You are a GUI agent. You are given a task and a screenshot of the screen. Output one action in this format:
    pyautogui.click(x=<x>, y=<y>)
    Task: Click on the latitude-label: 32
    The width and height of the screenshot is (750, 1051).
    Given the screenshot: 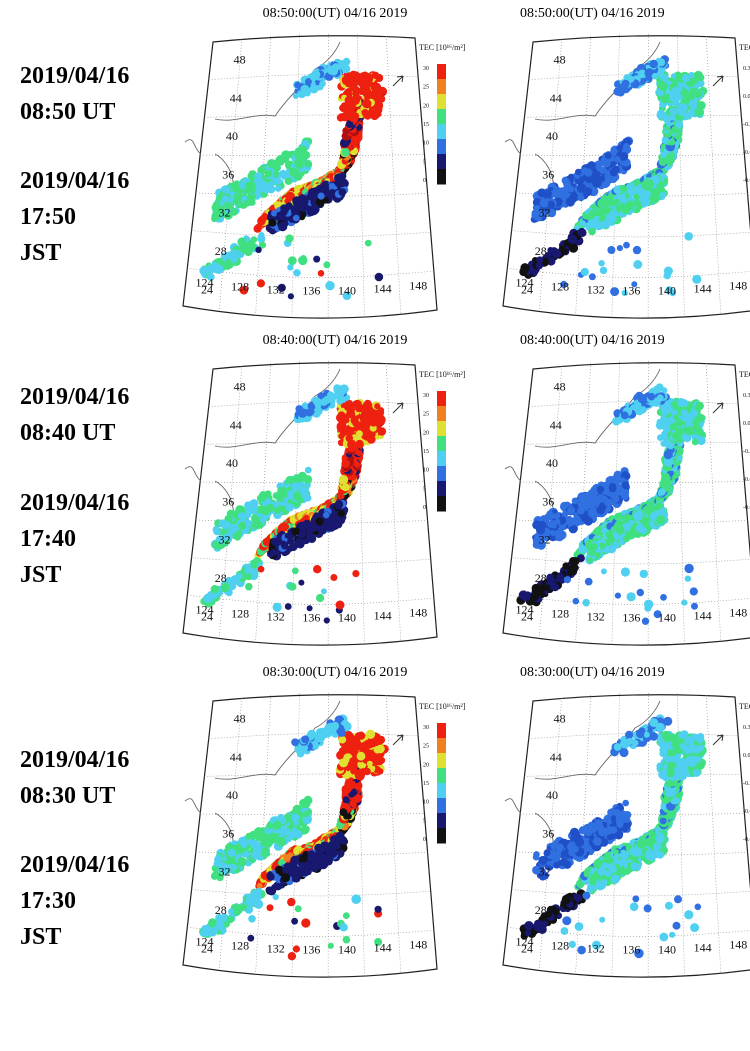 What is the action you would take?
    pyautogui.click(x=225, y=540)
    